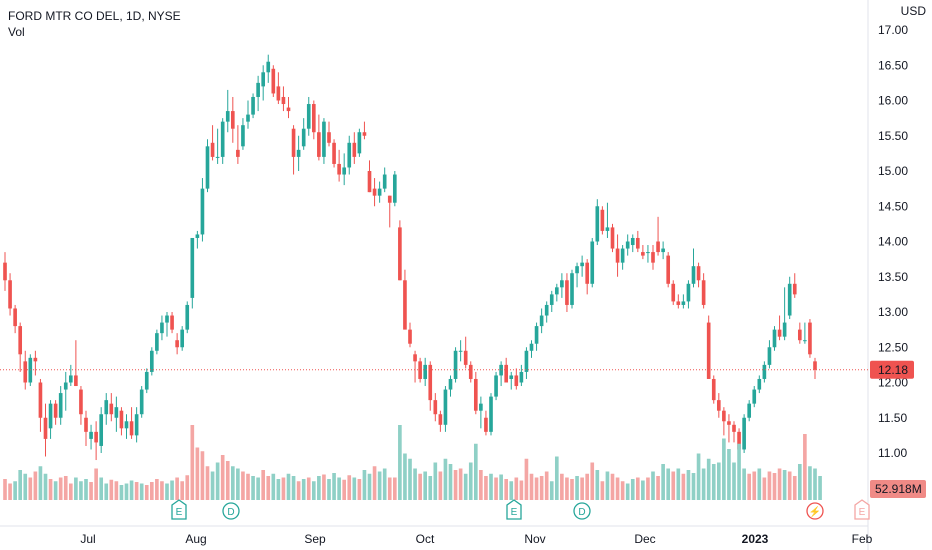 The width and height of the screenshot is (932, 550). What do you see at coordinates (179, 509) in the screenshot?
I see `earnings-marker` at bounding box center [179, 509].